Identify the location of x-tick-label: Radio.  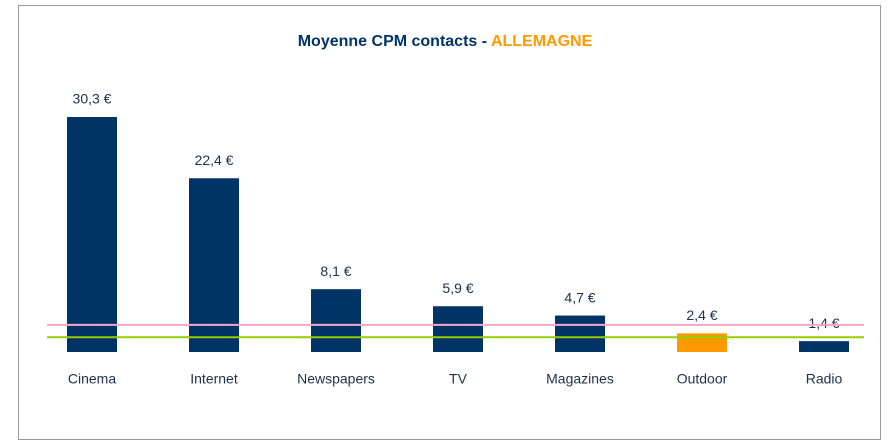
(824, 379).